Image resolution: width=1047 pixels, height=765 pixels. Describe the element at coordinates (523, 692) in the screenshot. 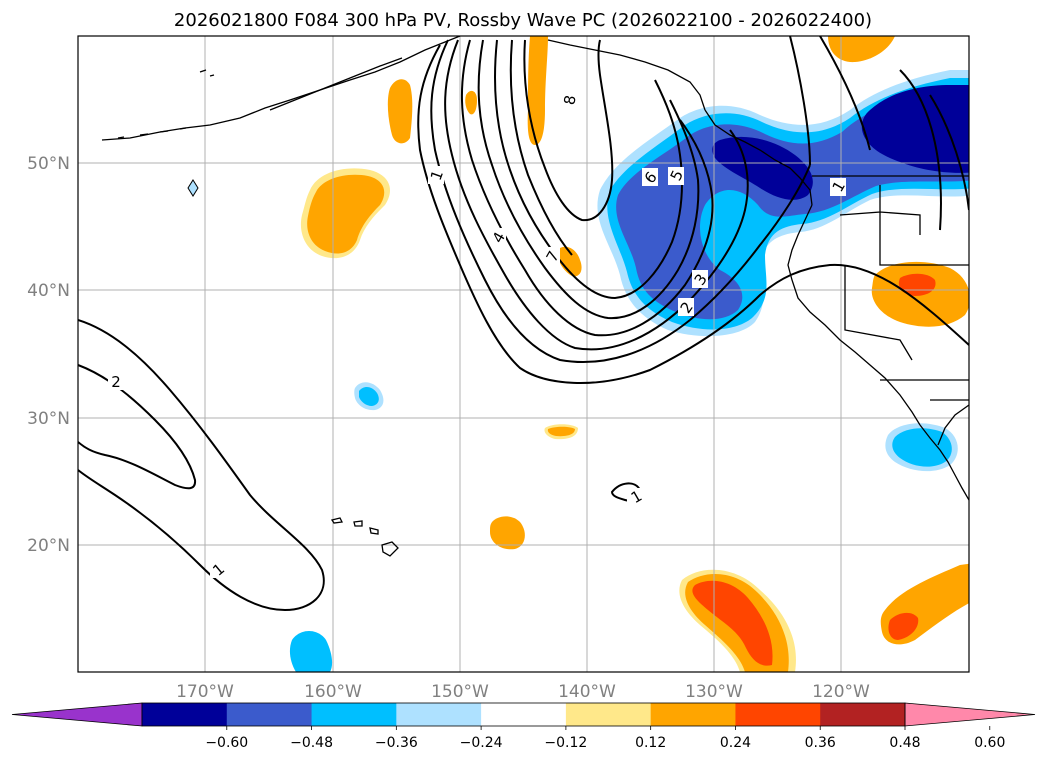

I see `longitude-axis: 170°W 160°W 150°W 140°W 130°W 120°W` at that location.